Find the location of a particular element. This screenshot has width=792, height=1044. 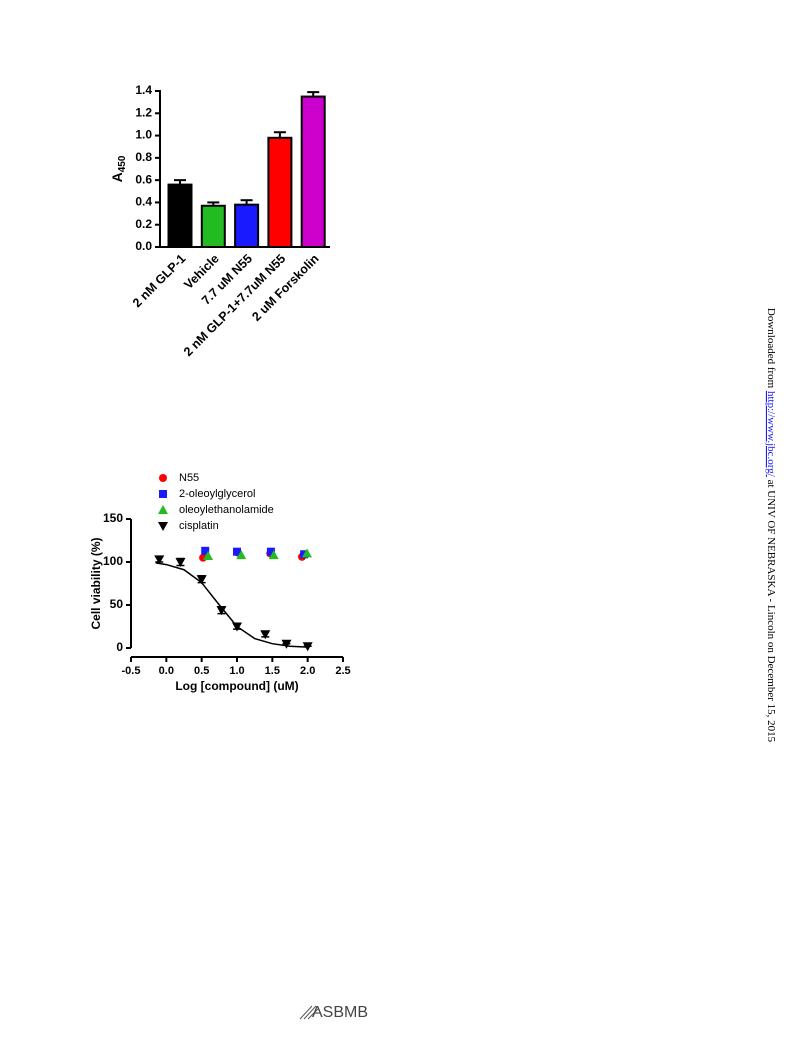

logo-text: ASBMB is located at coordinates (340, 1012).